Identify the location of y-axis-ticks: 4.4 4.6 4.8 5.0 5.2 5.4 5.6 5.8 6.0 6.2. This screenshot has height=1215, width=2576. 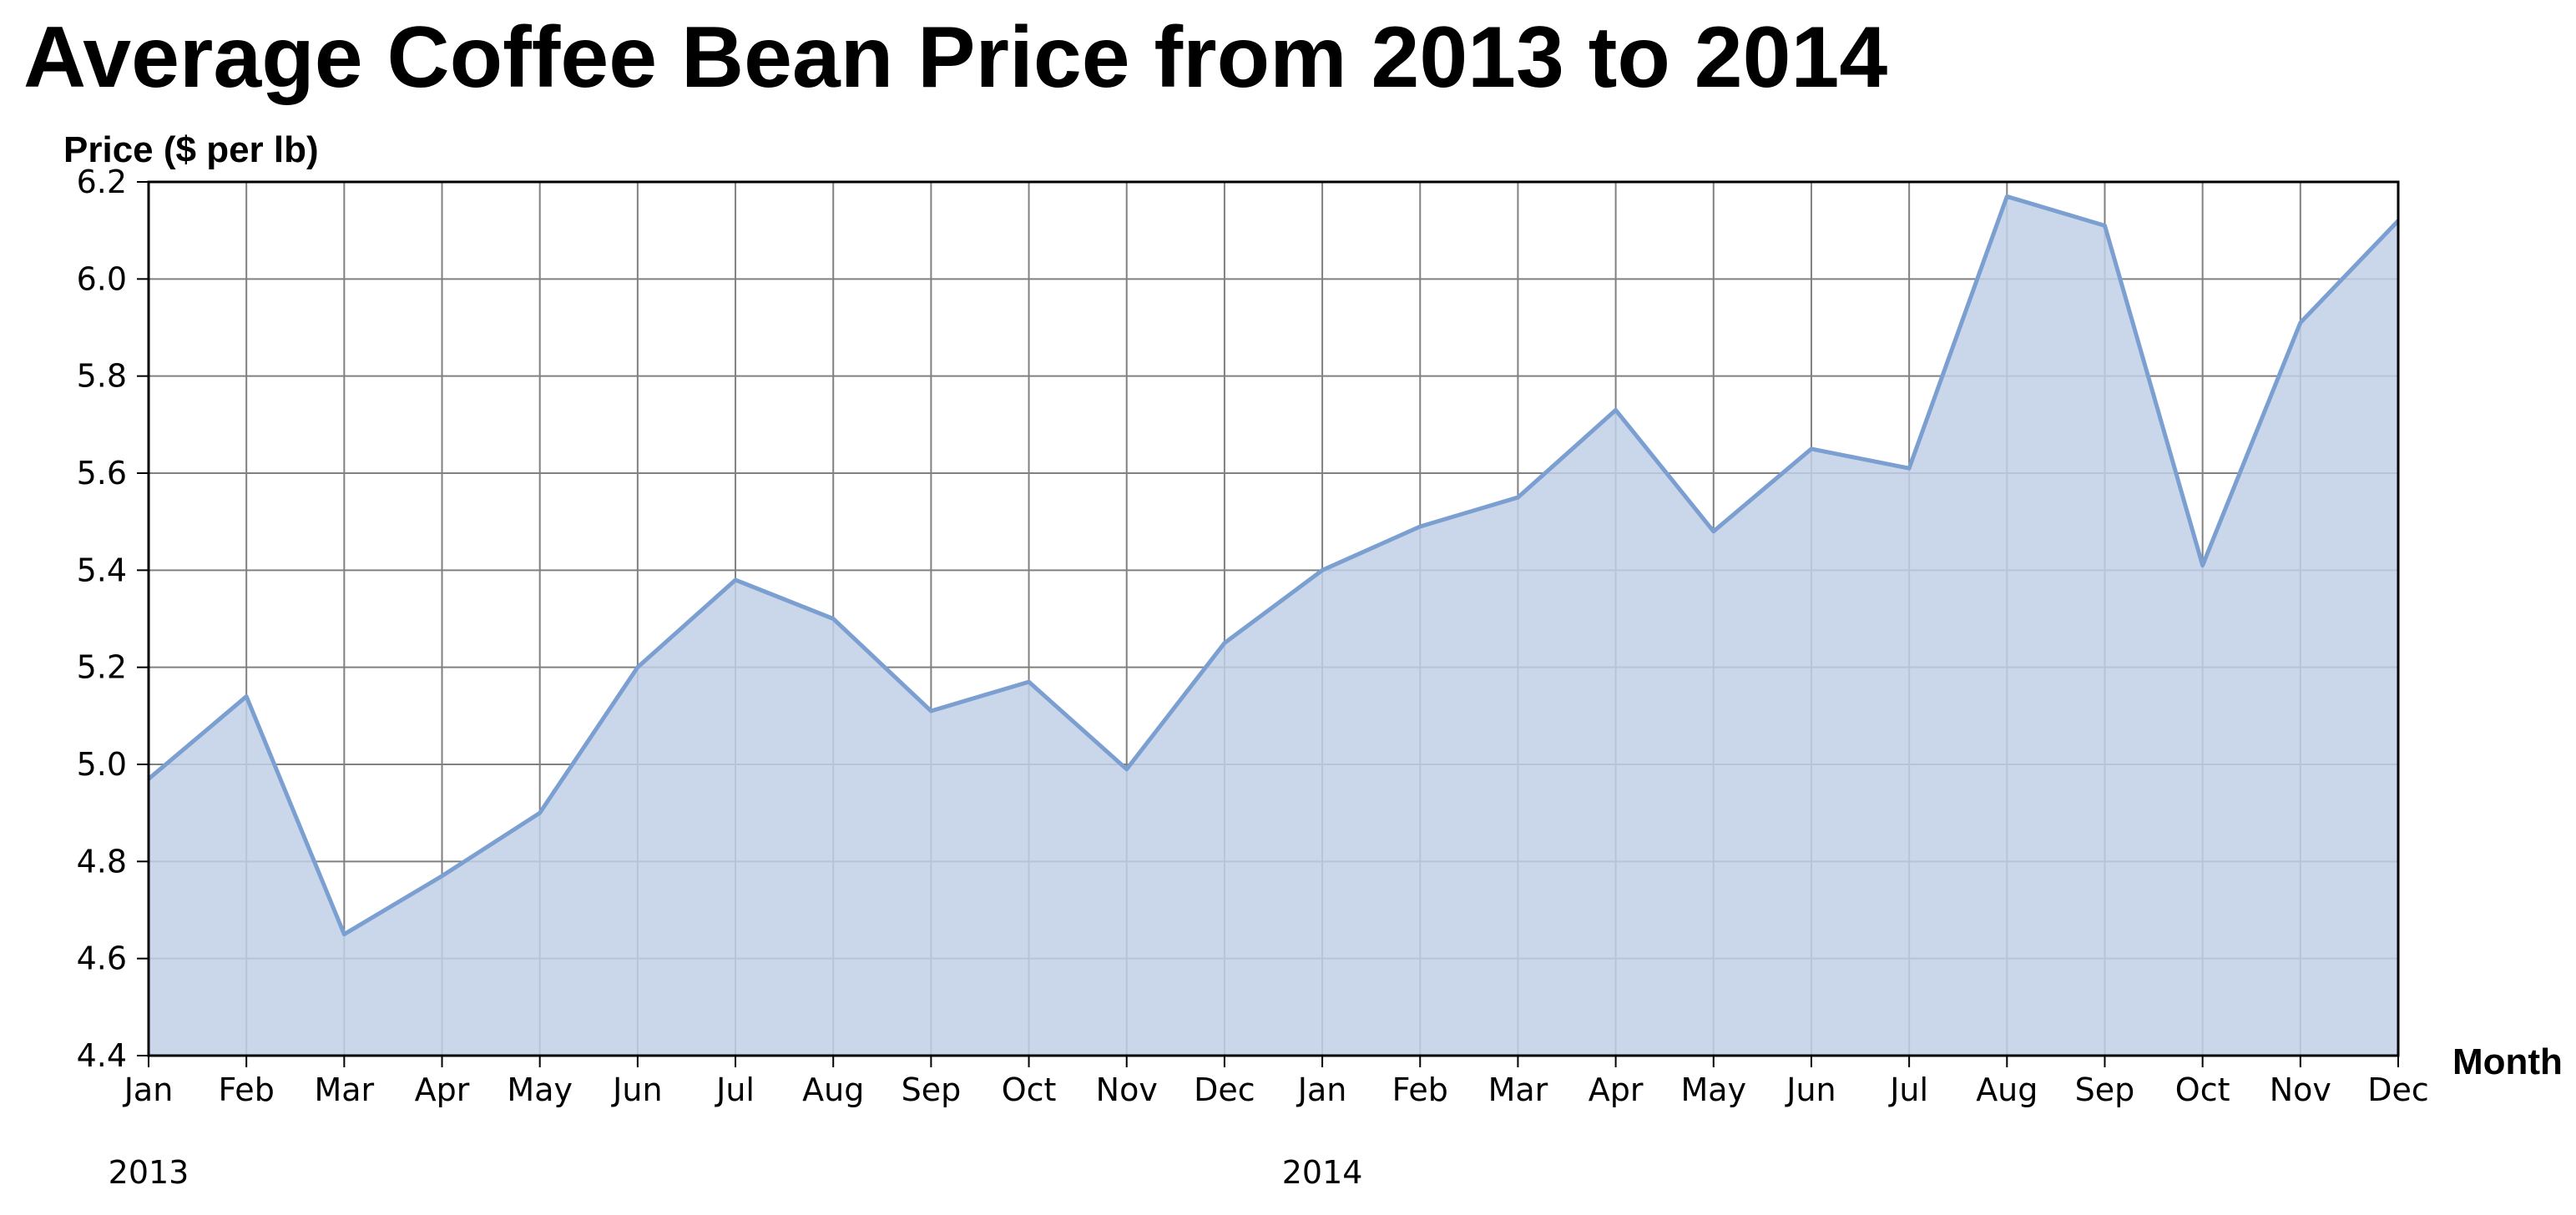
(113, 619).